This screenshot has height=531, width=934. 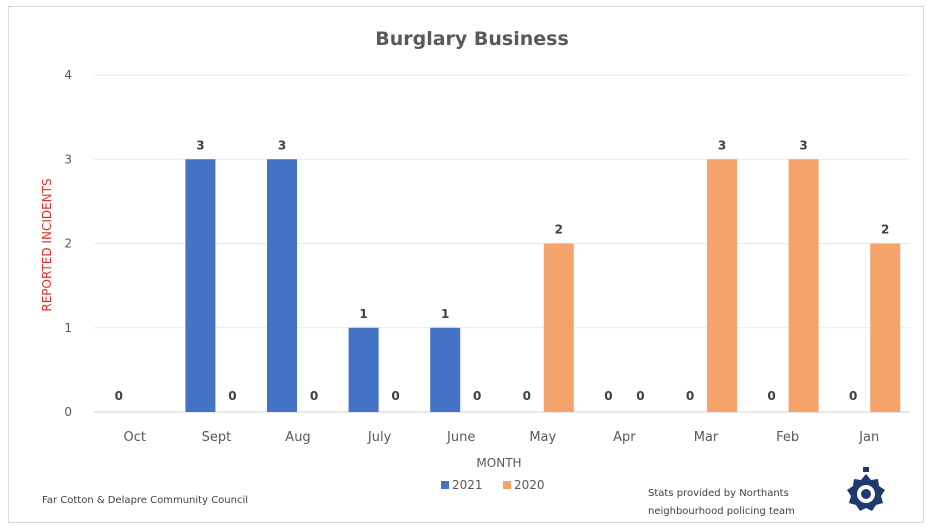 I want to click on y-tick-label: 2, so click(x=68, y=244).